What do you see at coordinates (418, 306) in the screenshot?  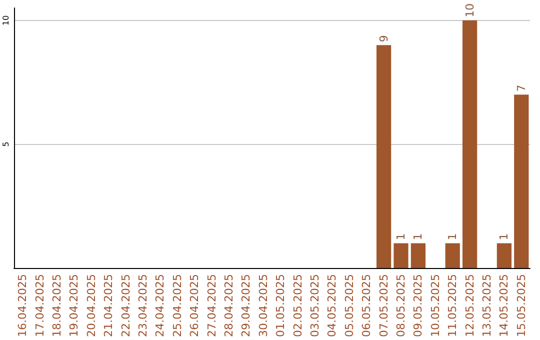 I see `x-tick-label: 09.05.2025` at bounding box center [418, 306].